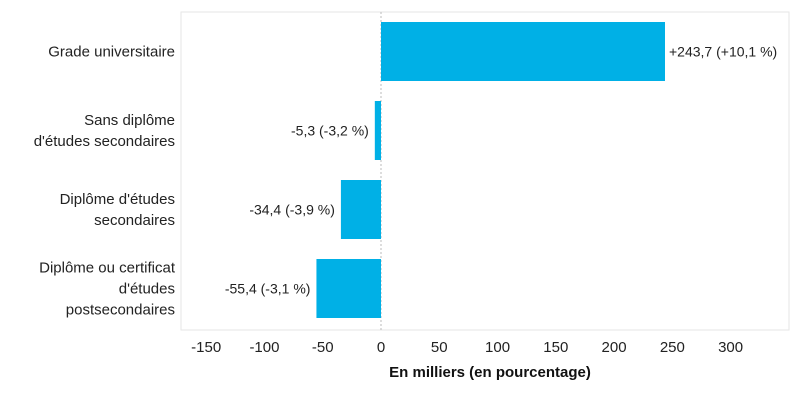 The image size is (800, 400). What do you see at coordinates (323, 347) in the screenshot?
I see `x-tick-label-2: -50` at bounding box center [323, 347].